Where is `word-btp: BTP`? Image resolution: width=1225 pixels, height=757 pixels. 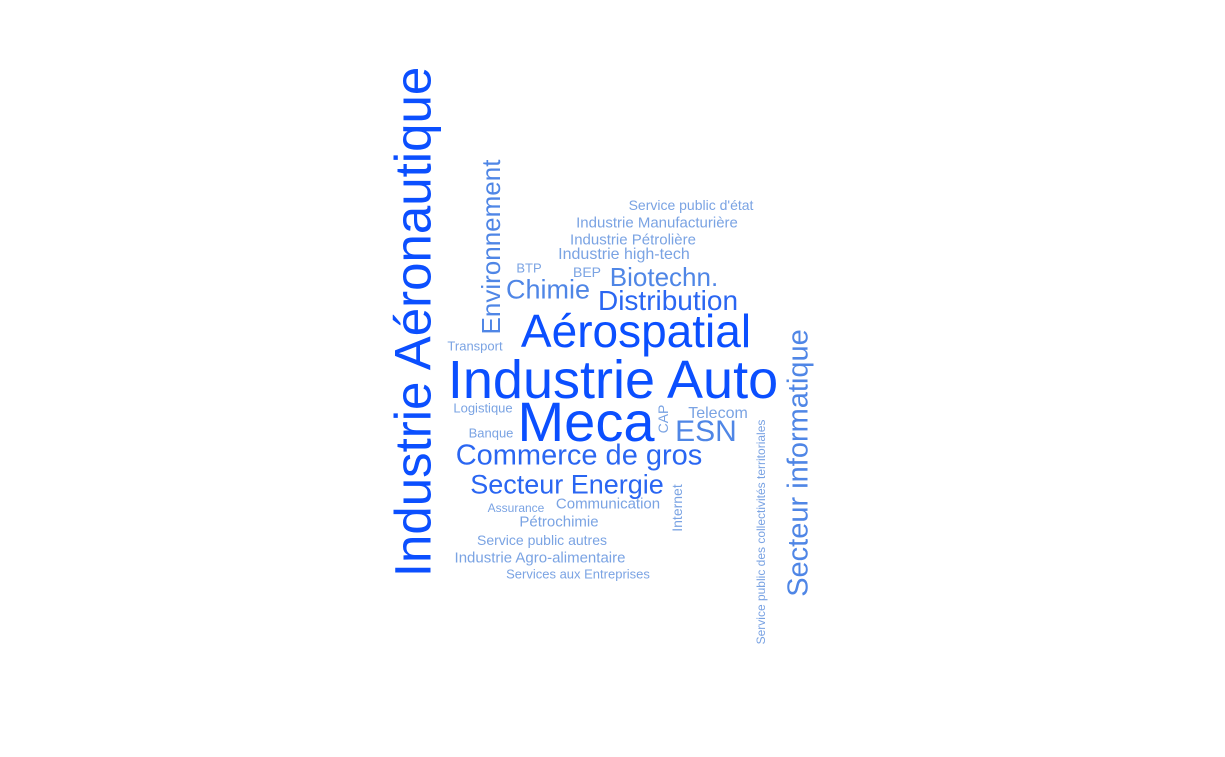 word-btp: BTP is located at coordinates (528, 268).